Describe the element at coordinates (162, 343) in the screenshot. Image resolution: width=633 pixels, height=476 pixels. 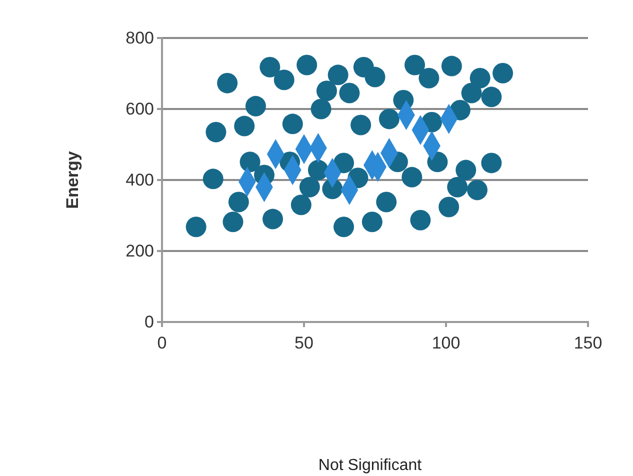
I see `x-tick-label: 0` at that location.